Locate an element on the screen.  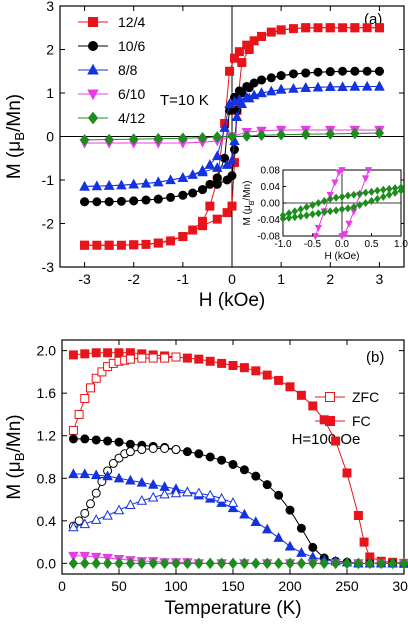
x-axis-label: Temperature (K) is located at coordinates (232, 608).